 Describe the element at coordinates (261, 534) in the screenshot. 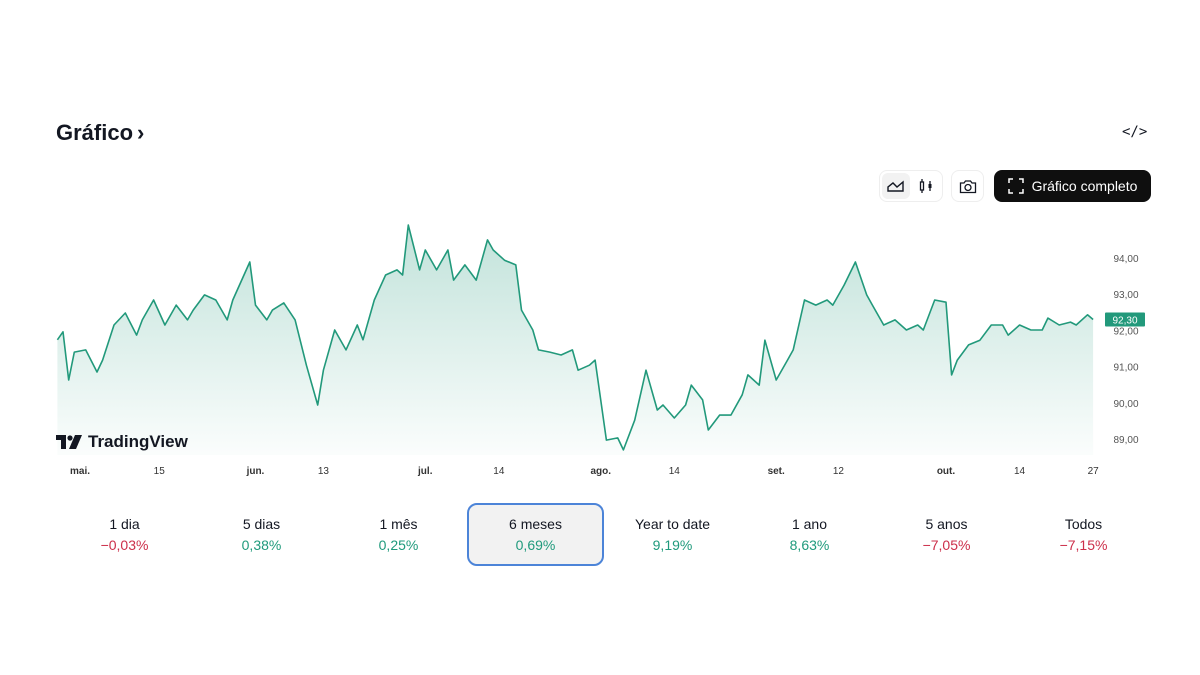

I see `period-button: 5 dias 0,38%` at that location.